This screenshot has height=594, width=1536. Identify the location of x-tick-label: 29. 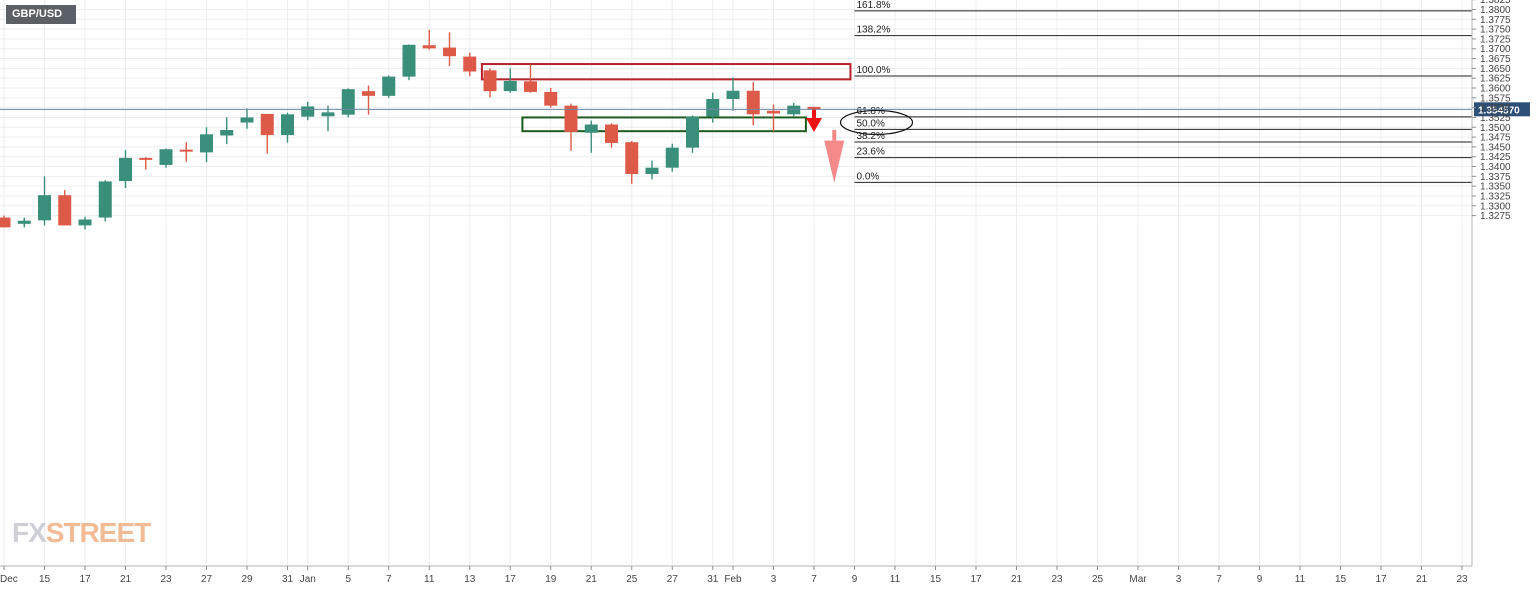
(247, 579).